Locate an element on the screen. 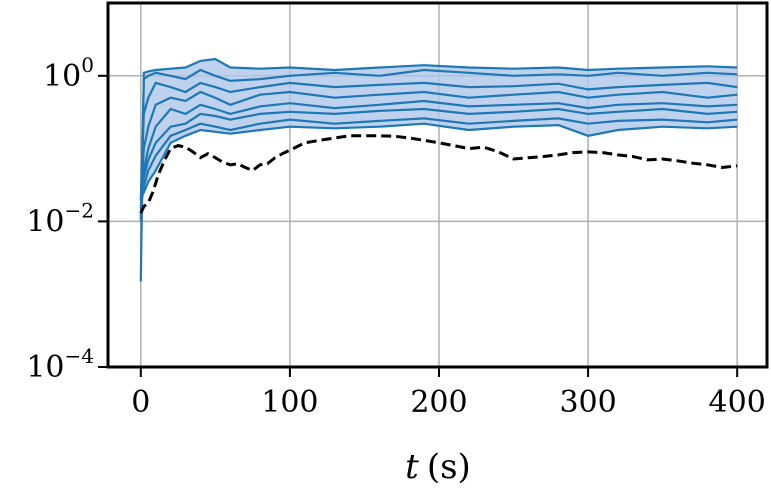  x-axis-label-unit: (s) is located at coordinates (449, 467).